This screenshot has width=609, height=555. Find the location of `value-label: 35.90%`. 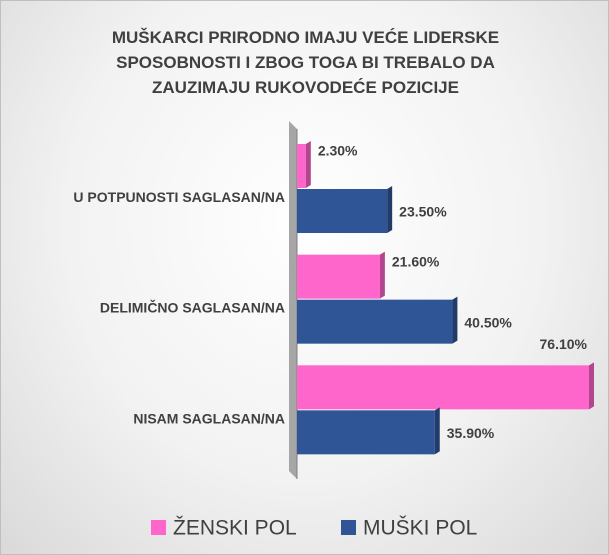

value-label: 35.90% is located at coordinates (471, 433).